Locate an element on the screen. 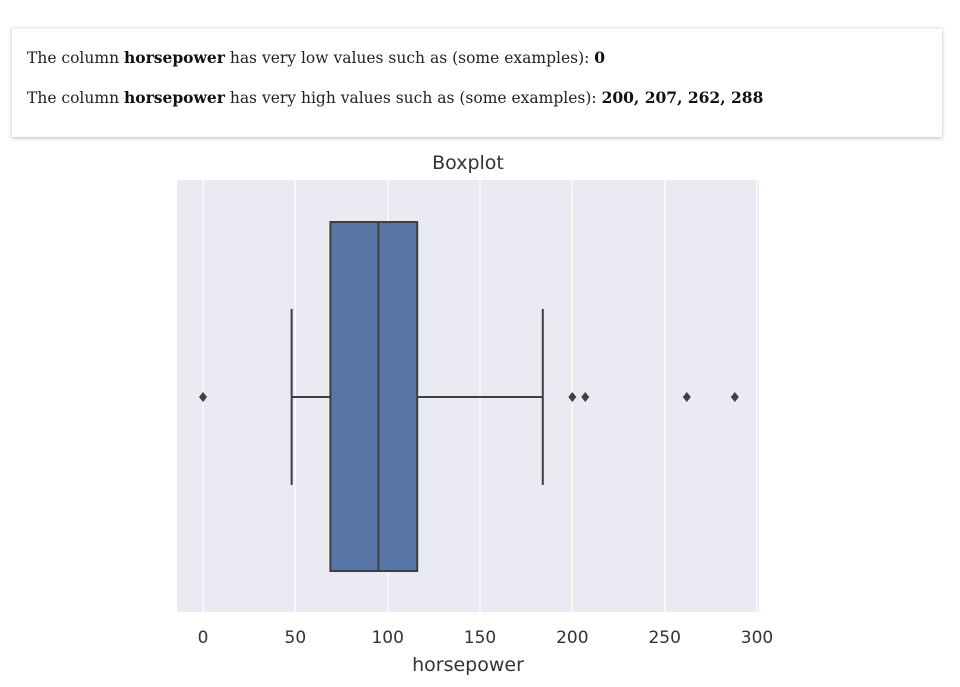 The height and width of the screenshot is (687, 960). x-tick-label-50: 50 is located at coordinates (296, 638).